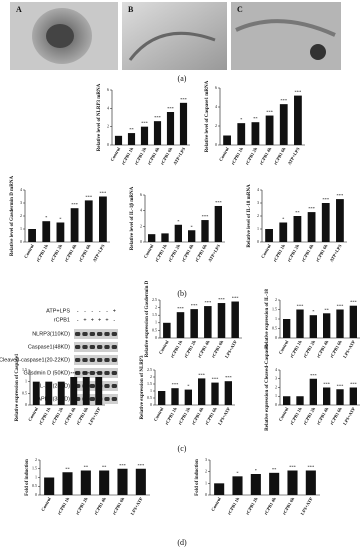 Image resolution: width=364 pixels, height=550 pixels. Describe the element at coordinates (64, 36) in the screenshot. I see `em-image-a` at that location.